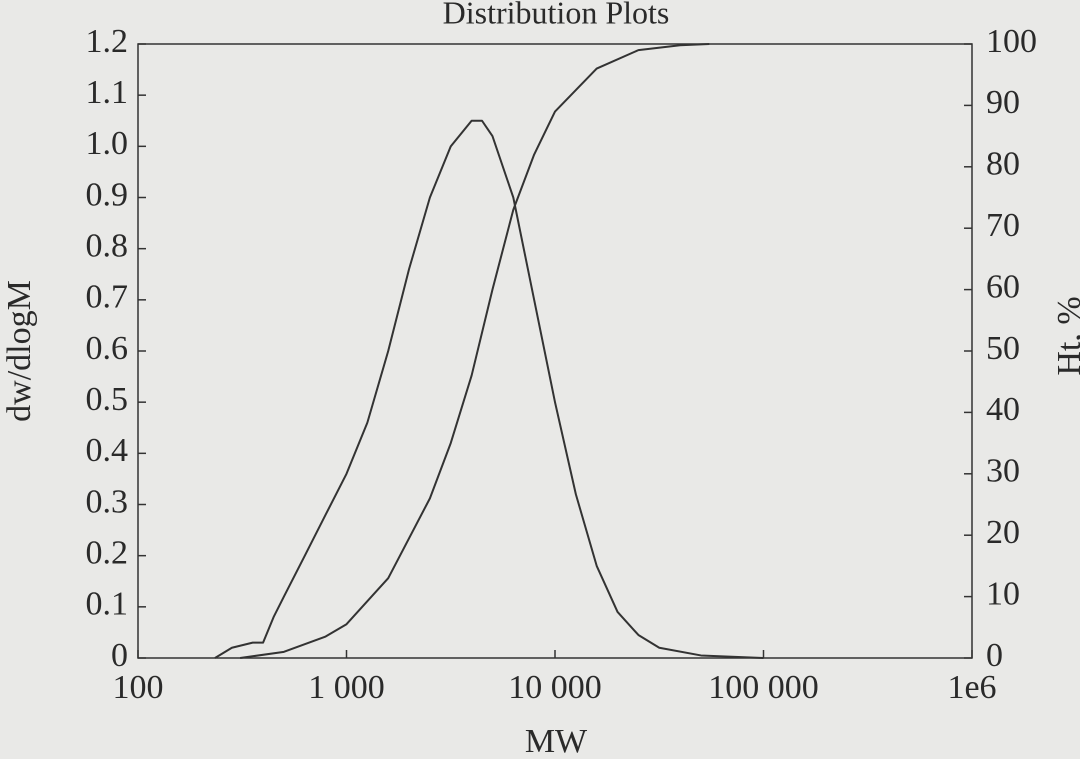  Describe the element at coordinates (138, 687) in the screenshot. I see `x-tick-label: 100` at that location.